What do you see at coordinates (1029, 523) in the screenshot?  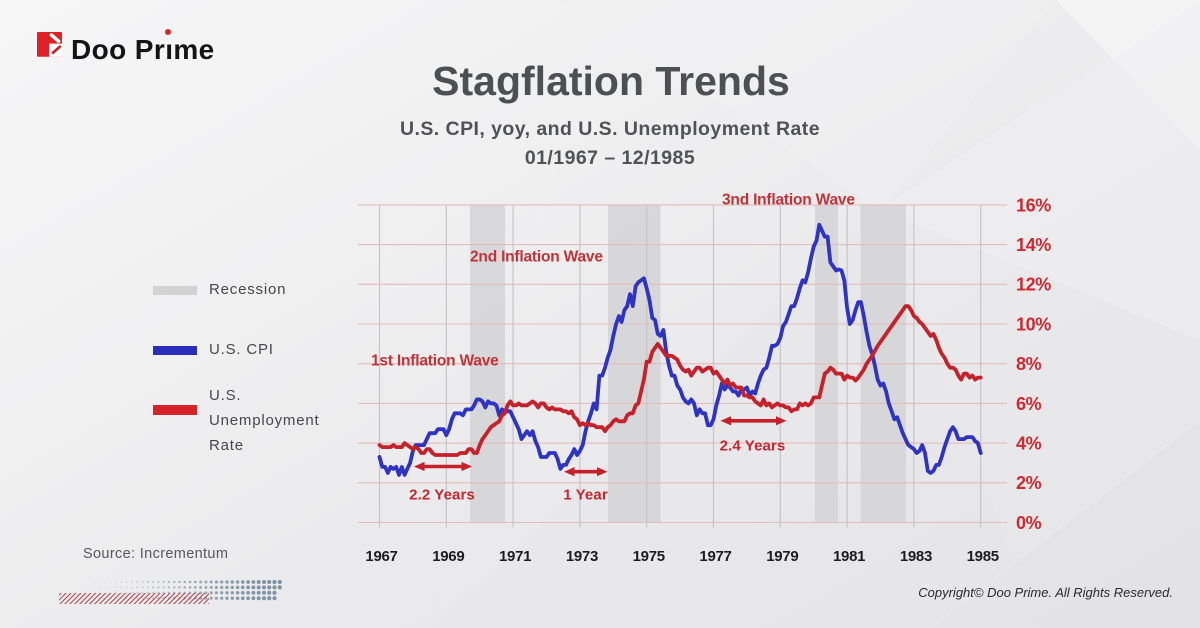 I see `svg-text: 0%` at bounding box center [1029, 523].